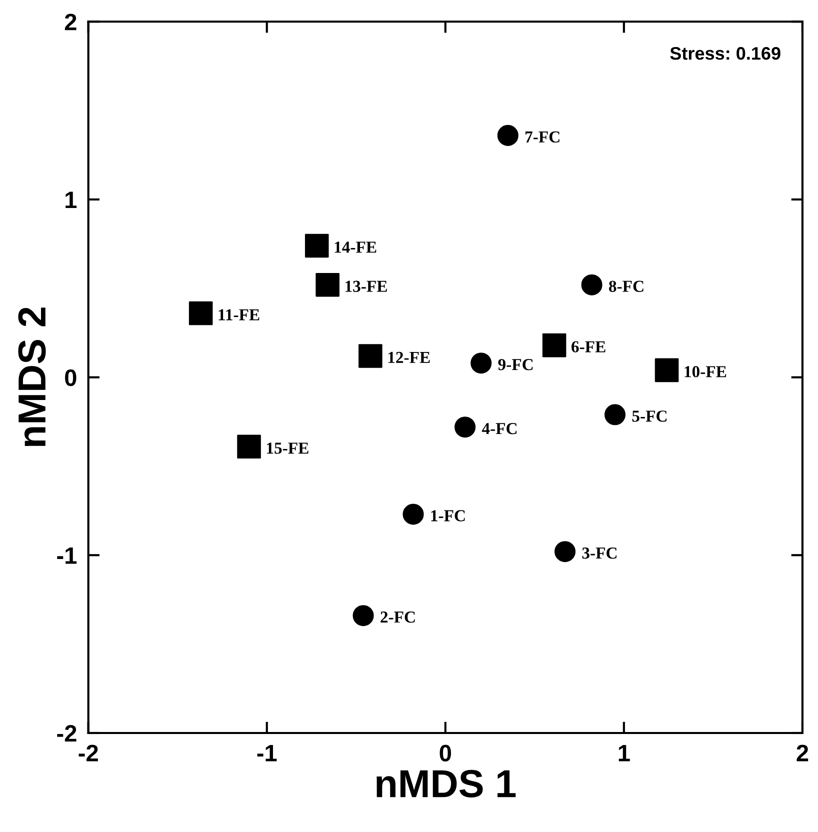 The height and width of the screenshot is (832, 818). What do you see at coordinates (705, 372) in the screenshot?
I see `annotation: 10-FE` at bounding box center [705, 372].